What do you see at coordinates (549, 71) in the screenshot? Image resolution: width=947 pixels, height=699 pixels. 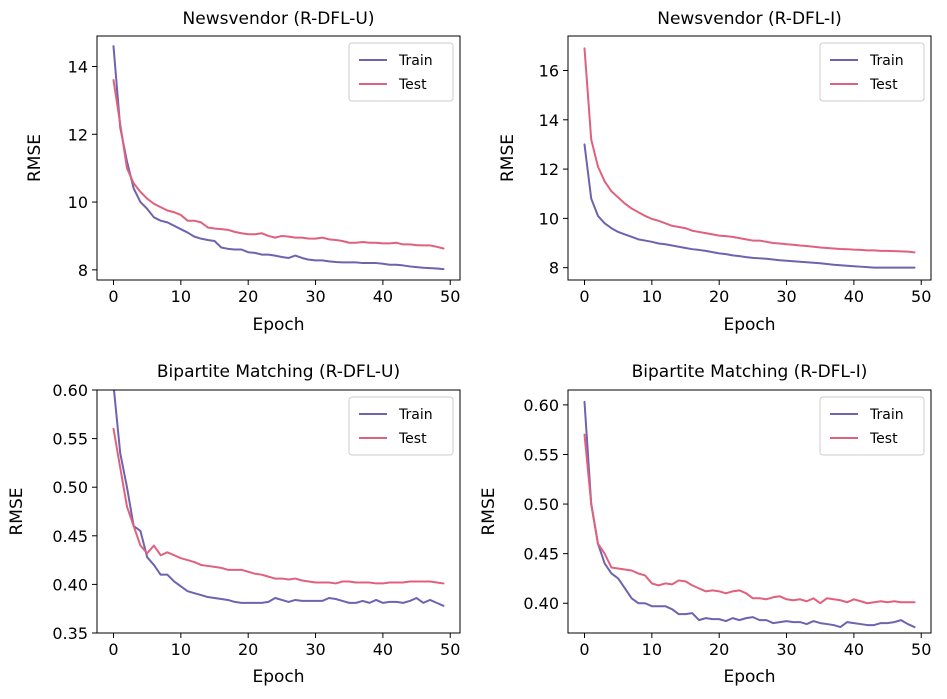 I see `y-tick-label: 16` at bounding box center [549, 71].